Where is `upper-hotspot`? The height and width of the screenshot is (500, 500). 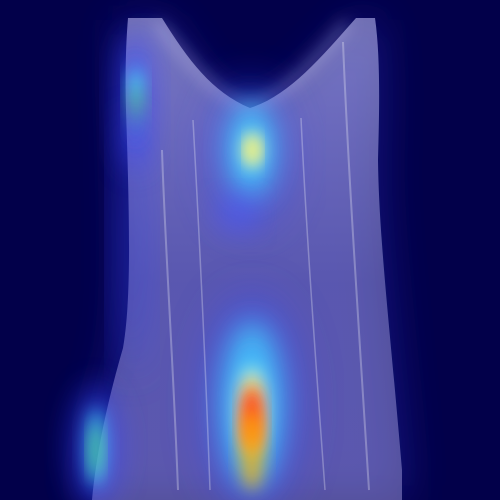
upper-hotspot is located at coordinates (250, 157).